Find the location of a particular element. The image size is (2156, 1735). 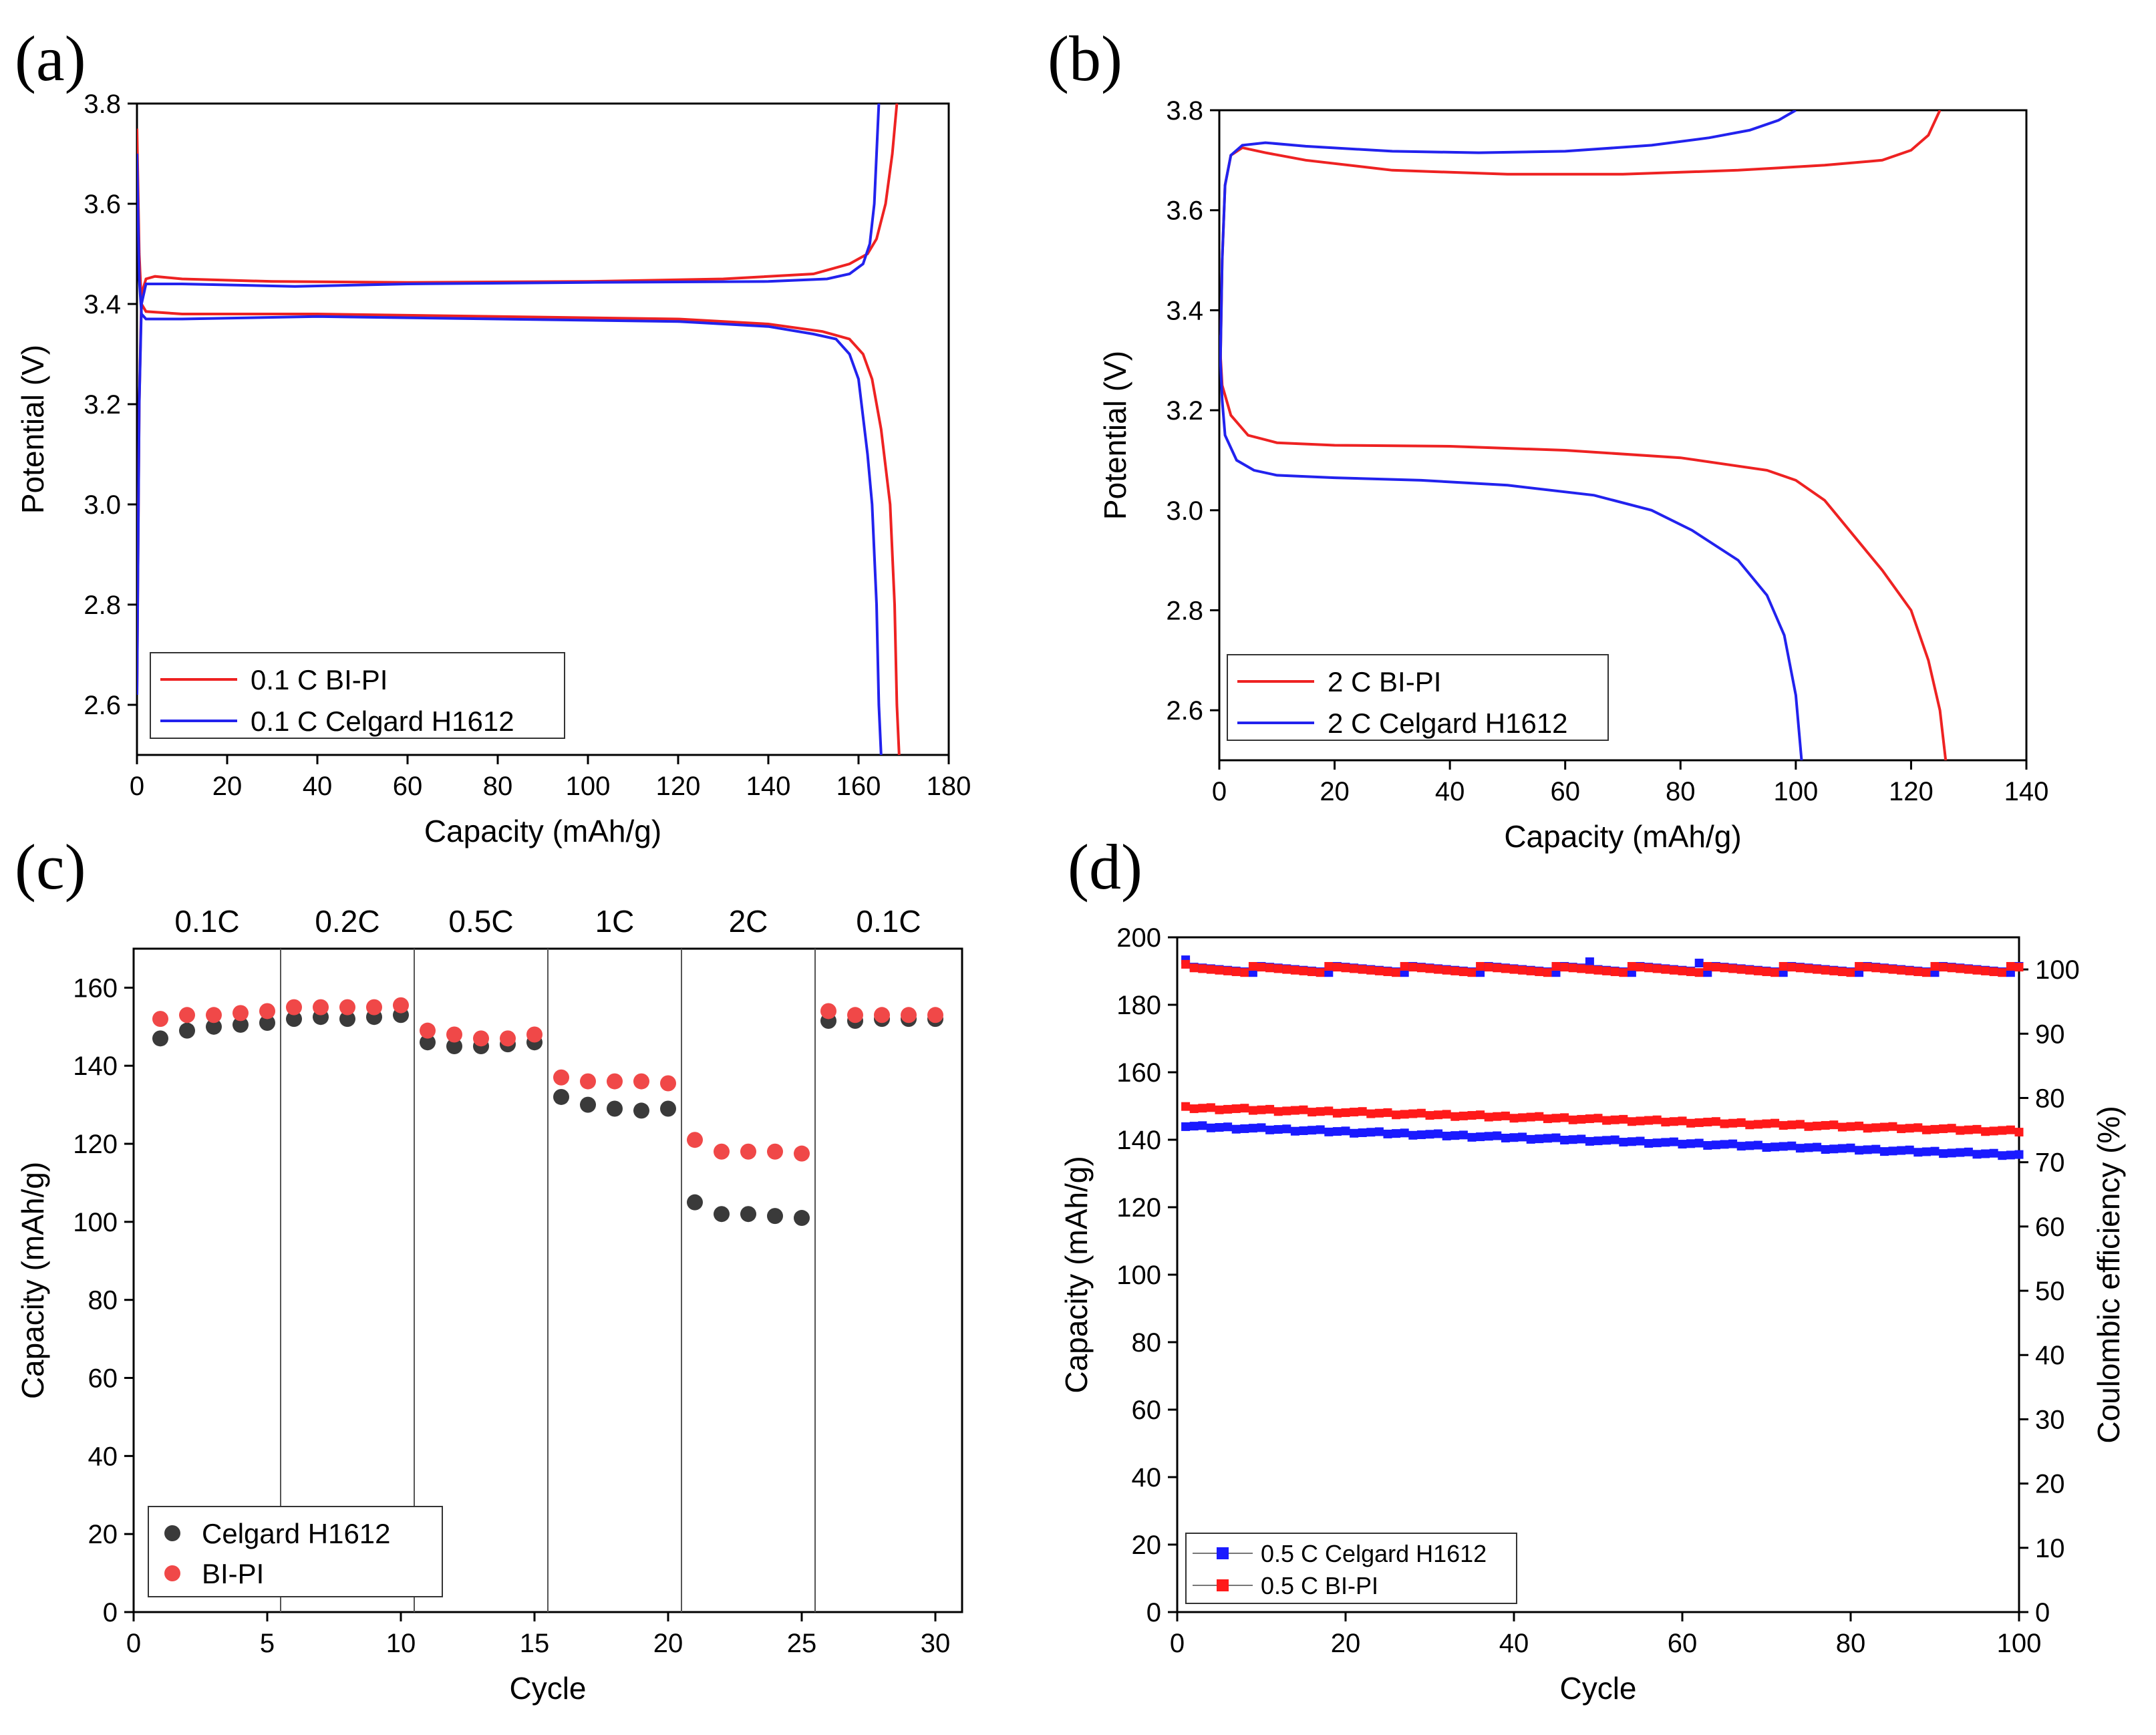

y-tick-label: 0 is located at coordinates (1153, 1612).